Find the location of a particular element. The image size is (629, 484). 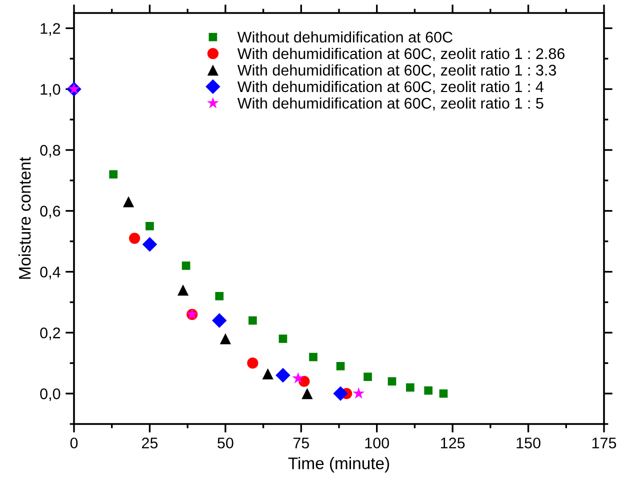

x-tick-label: 150 is located at coordinates (528, 443).